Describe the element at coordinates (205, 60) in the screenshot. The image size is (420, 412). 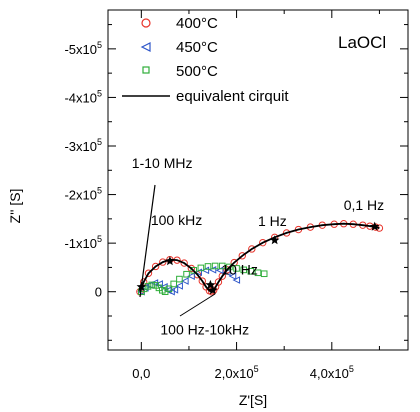
I see `legend: 400°C 450°C 500°C equivalent cirquit` at that location.